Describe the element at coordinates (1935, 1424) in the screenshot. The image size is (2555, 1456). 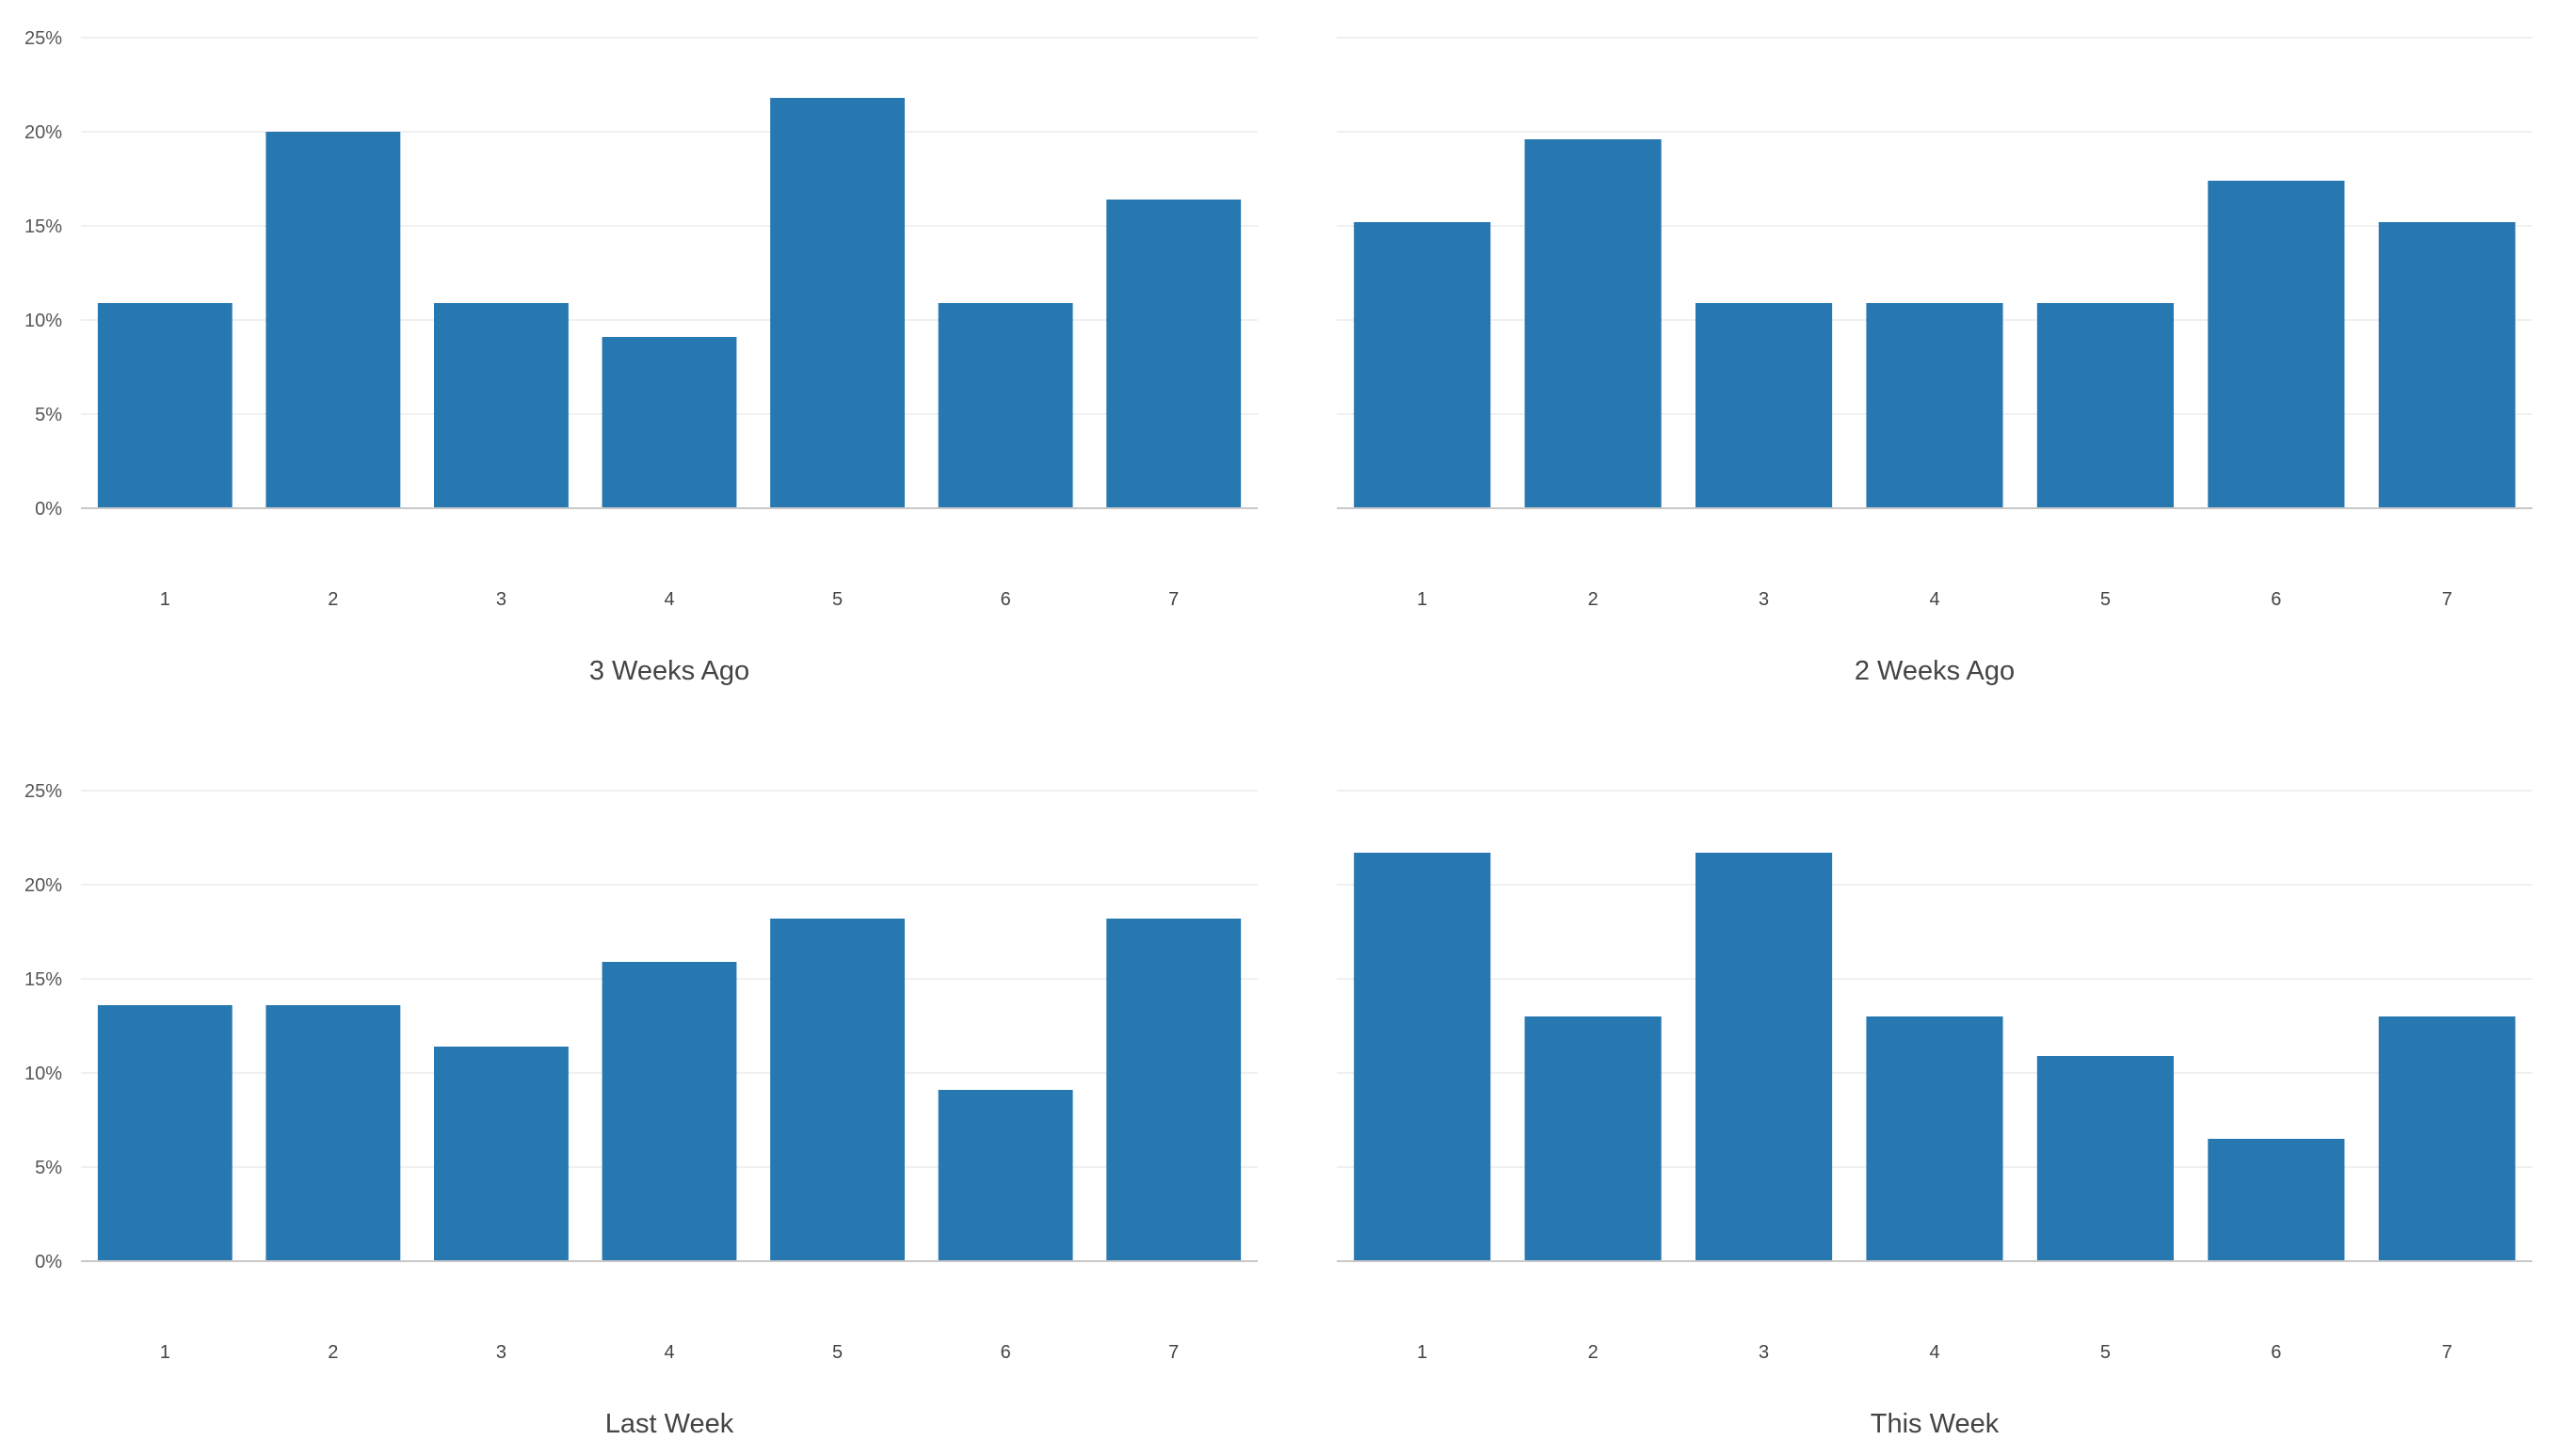
I see `chart-title: This Week` at that location.